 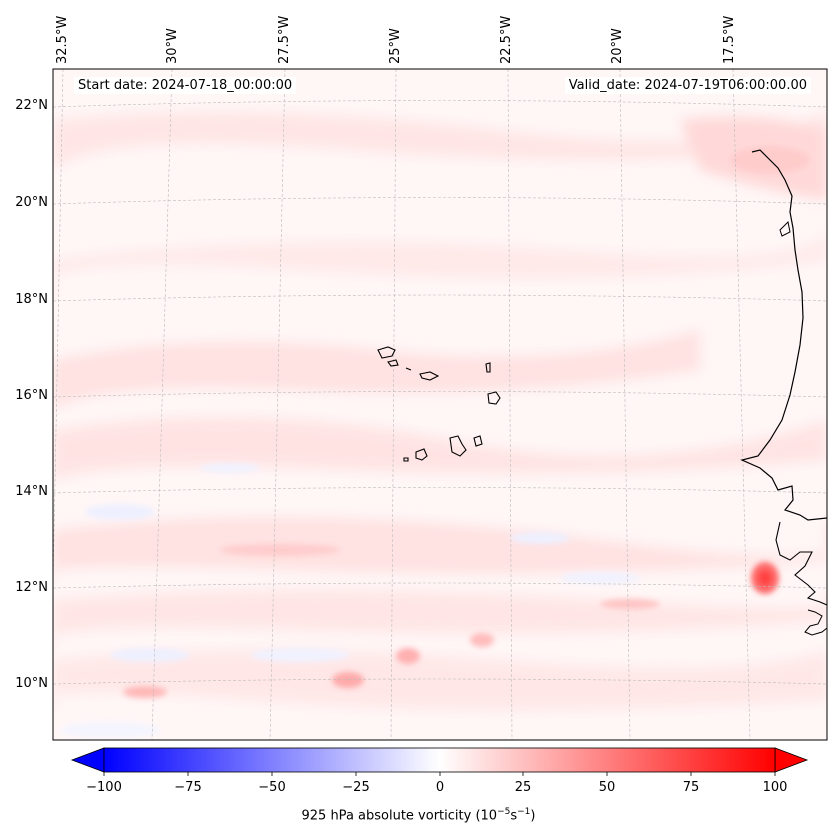 What do you see at coordinates (62, 39) in the screenshot?
I see `lon-label: 32.5°W` at bounding box center [62, 39].